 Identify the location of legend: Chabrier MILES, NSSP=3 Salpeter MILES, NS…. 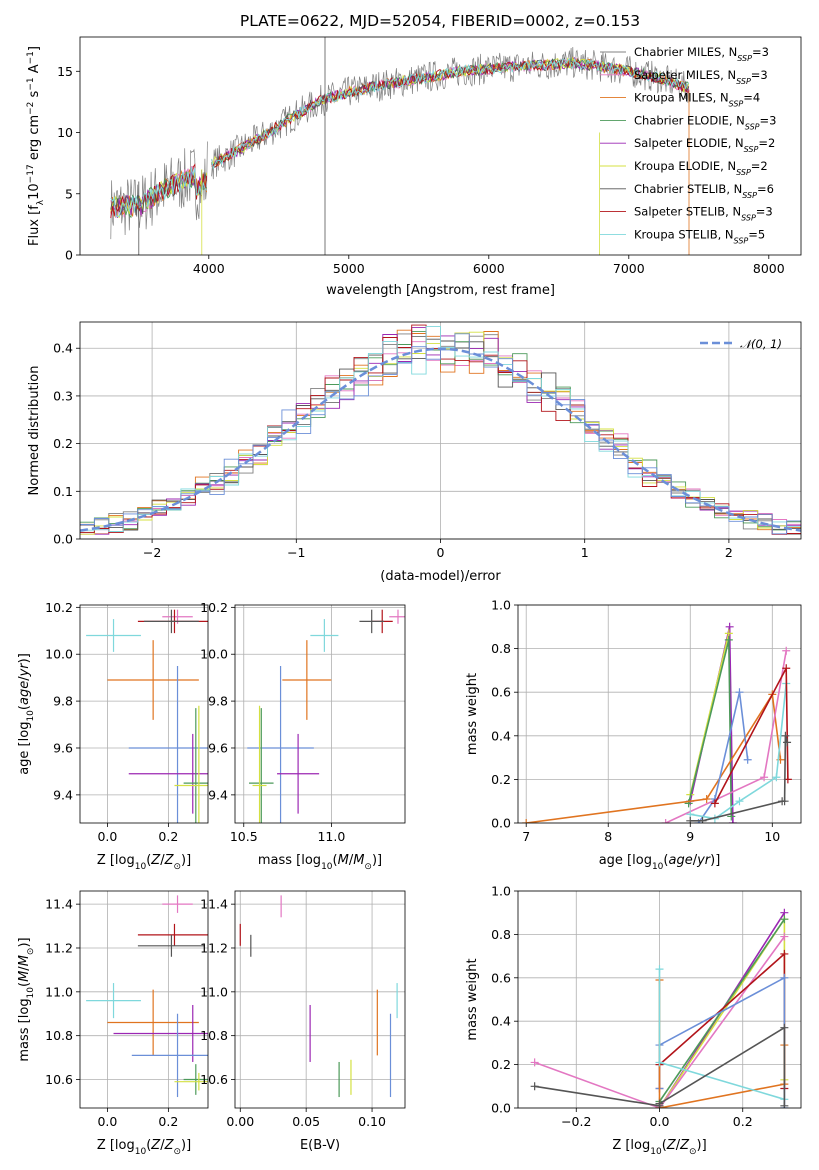
(688, 145).